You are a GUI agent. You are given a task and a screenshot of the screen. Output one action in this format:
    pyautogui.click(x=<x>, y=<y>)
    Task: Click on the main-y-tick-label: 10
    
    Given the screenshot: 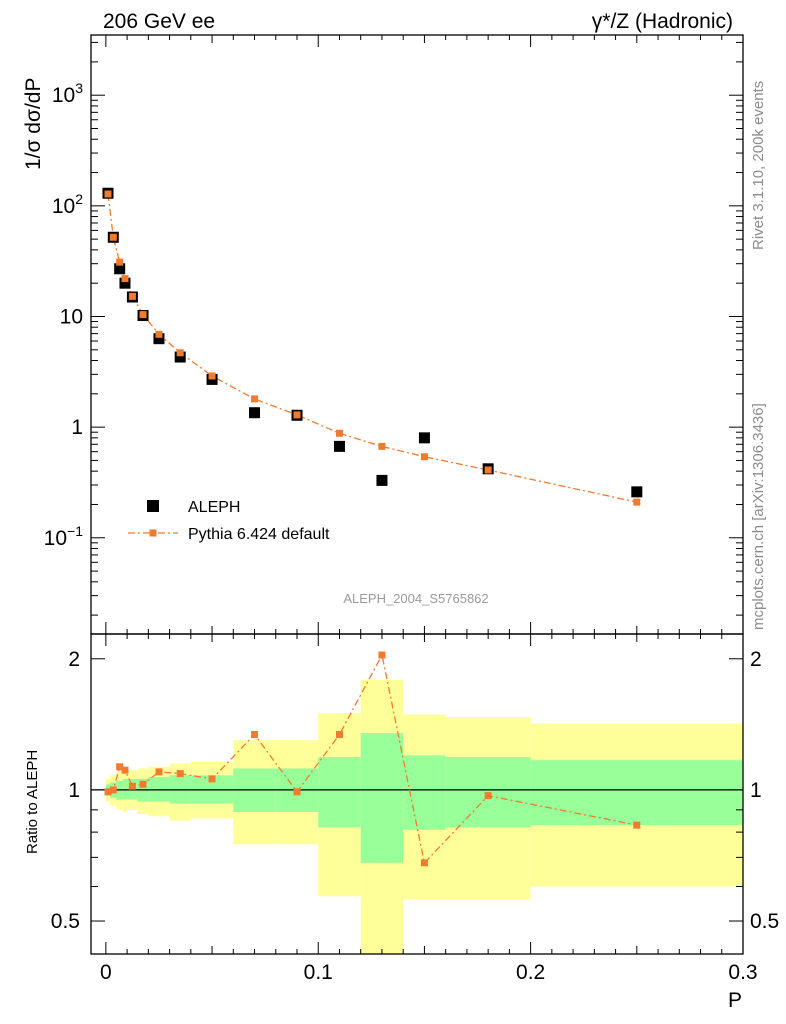 What is the action you would take?
    pyautogui.click(x=71, y=316)
    